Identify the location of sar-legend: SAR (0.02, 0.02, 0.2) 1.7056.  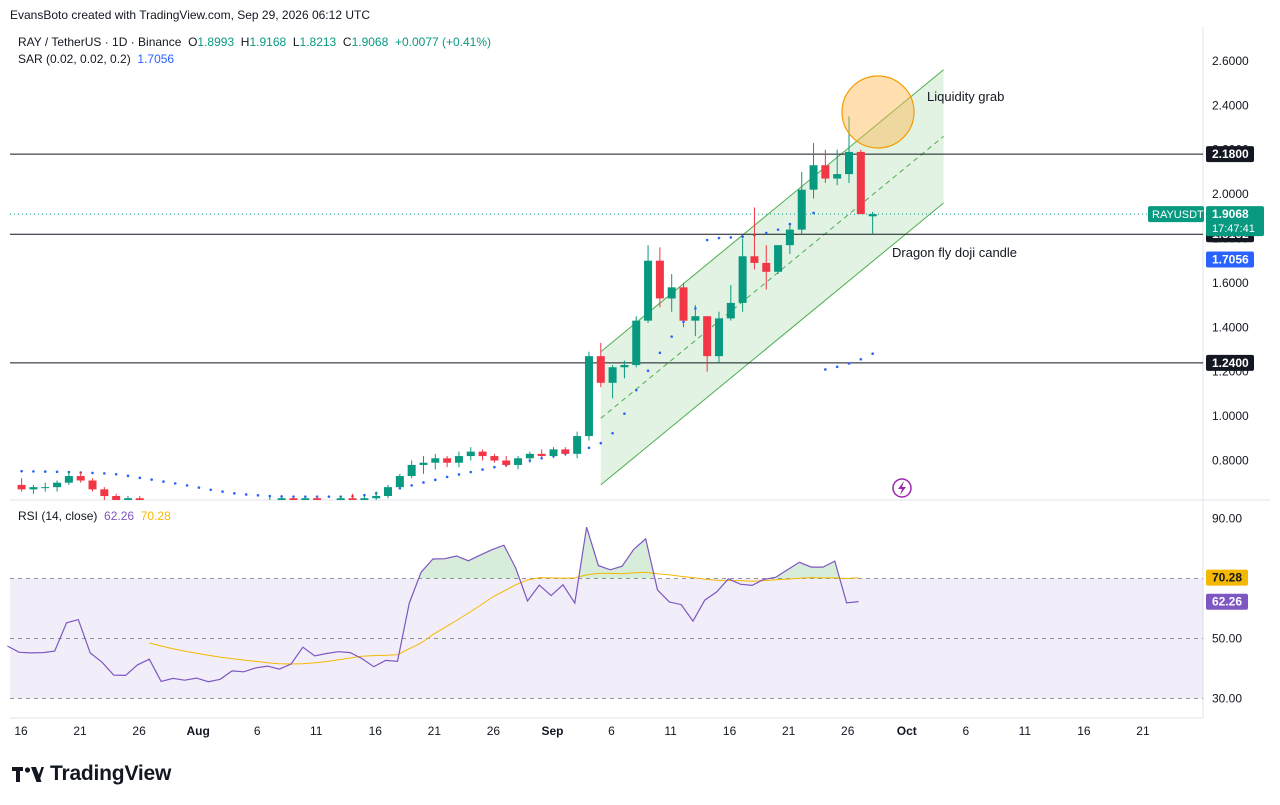
(96, 59).